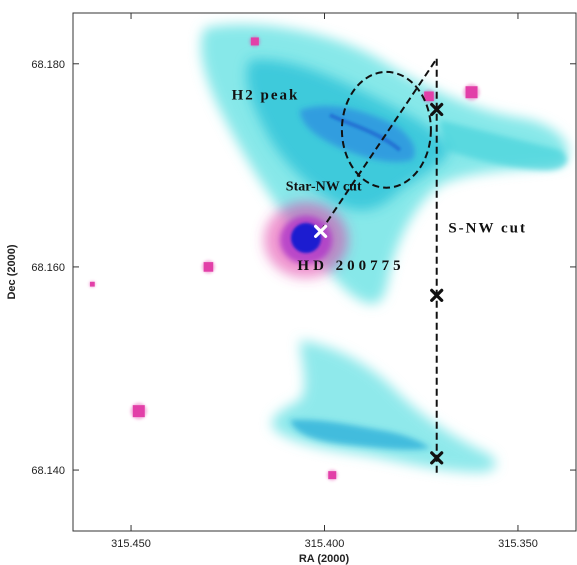 The height and width of the screenshot is (565, 577). What do you see at coordinates (518, 544) in the screenshot?
I see `x-tick-label: 315.350` at bounding box center [518, 544].